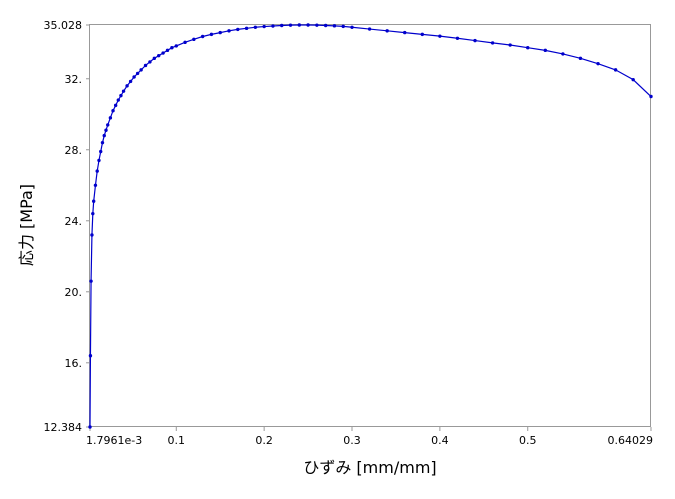 This screenshot has height=499, width=675. What do you see at coordinates (177, 440) in the screenshot?
I see `x-tick-label: 0.1` at bounding box center [177, 440].